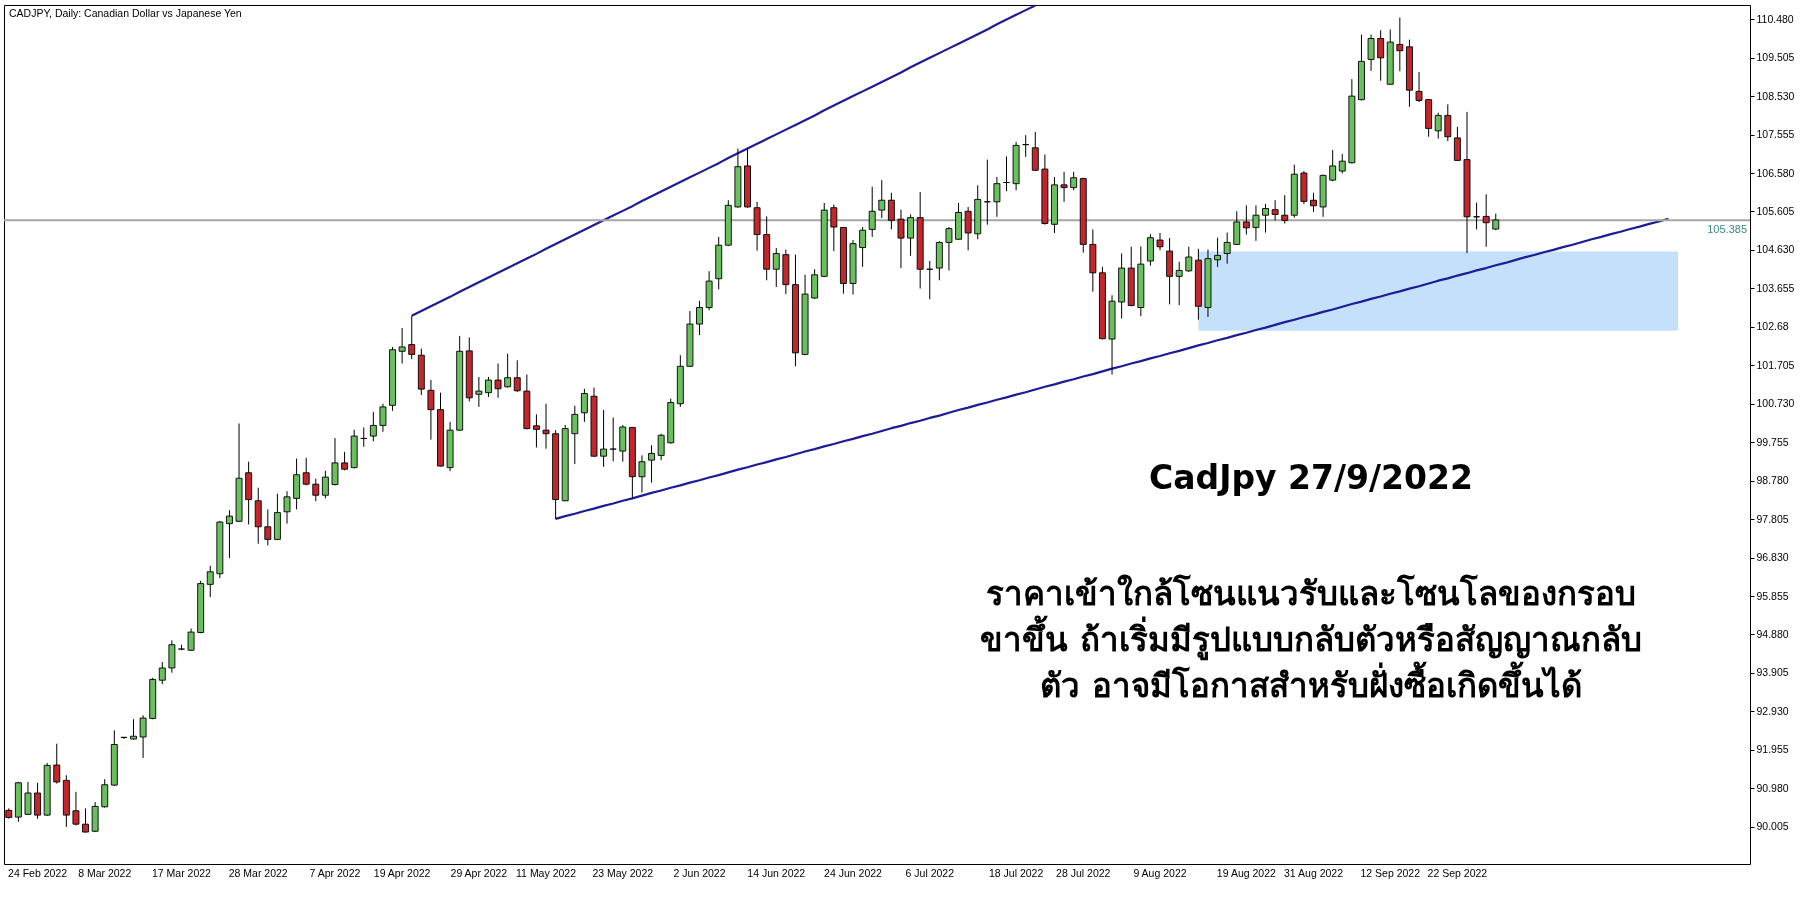  What do you see at coordinates (1160, 872) in the screenshot?
I see `x-tick-label: 9 Aug 2022` at bounding box center [1160, 872].